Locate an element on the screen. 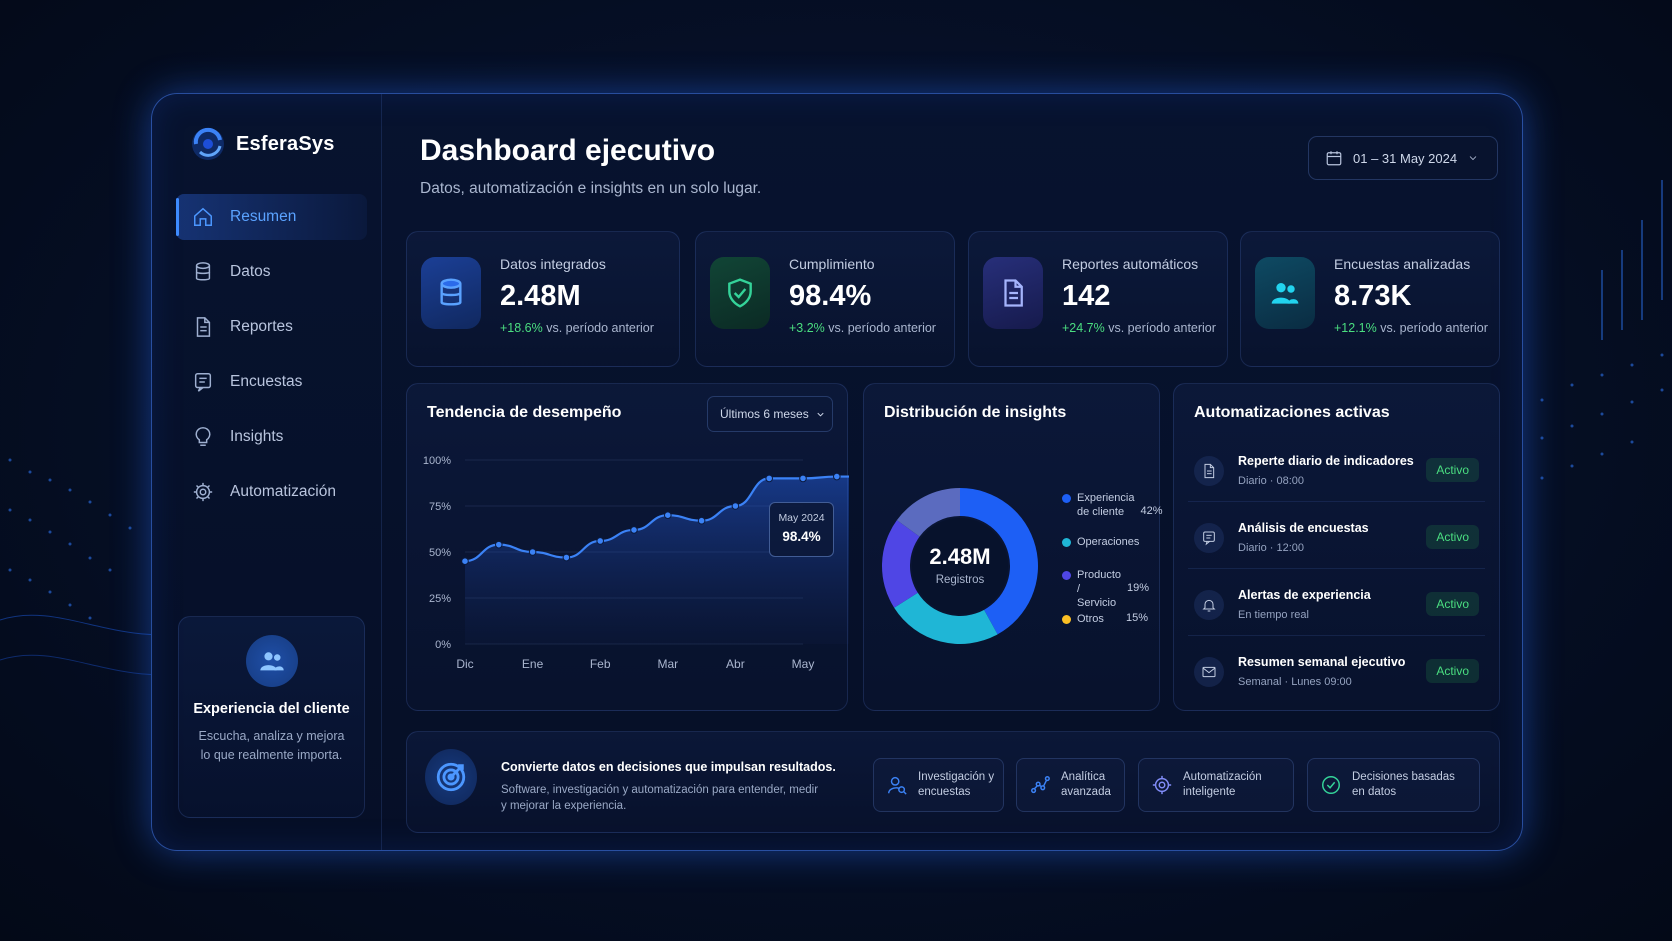  tooltip-value: 98.4% is located at coordinates (801, 536).